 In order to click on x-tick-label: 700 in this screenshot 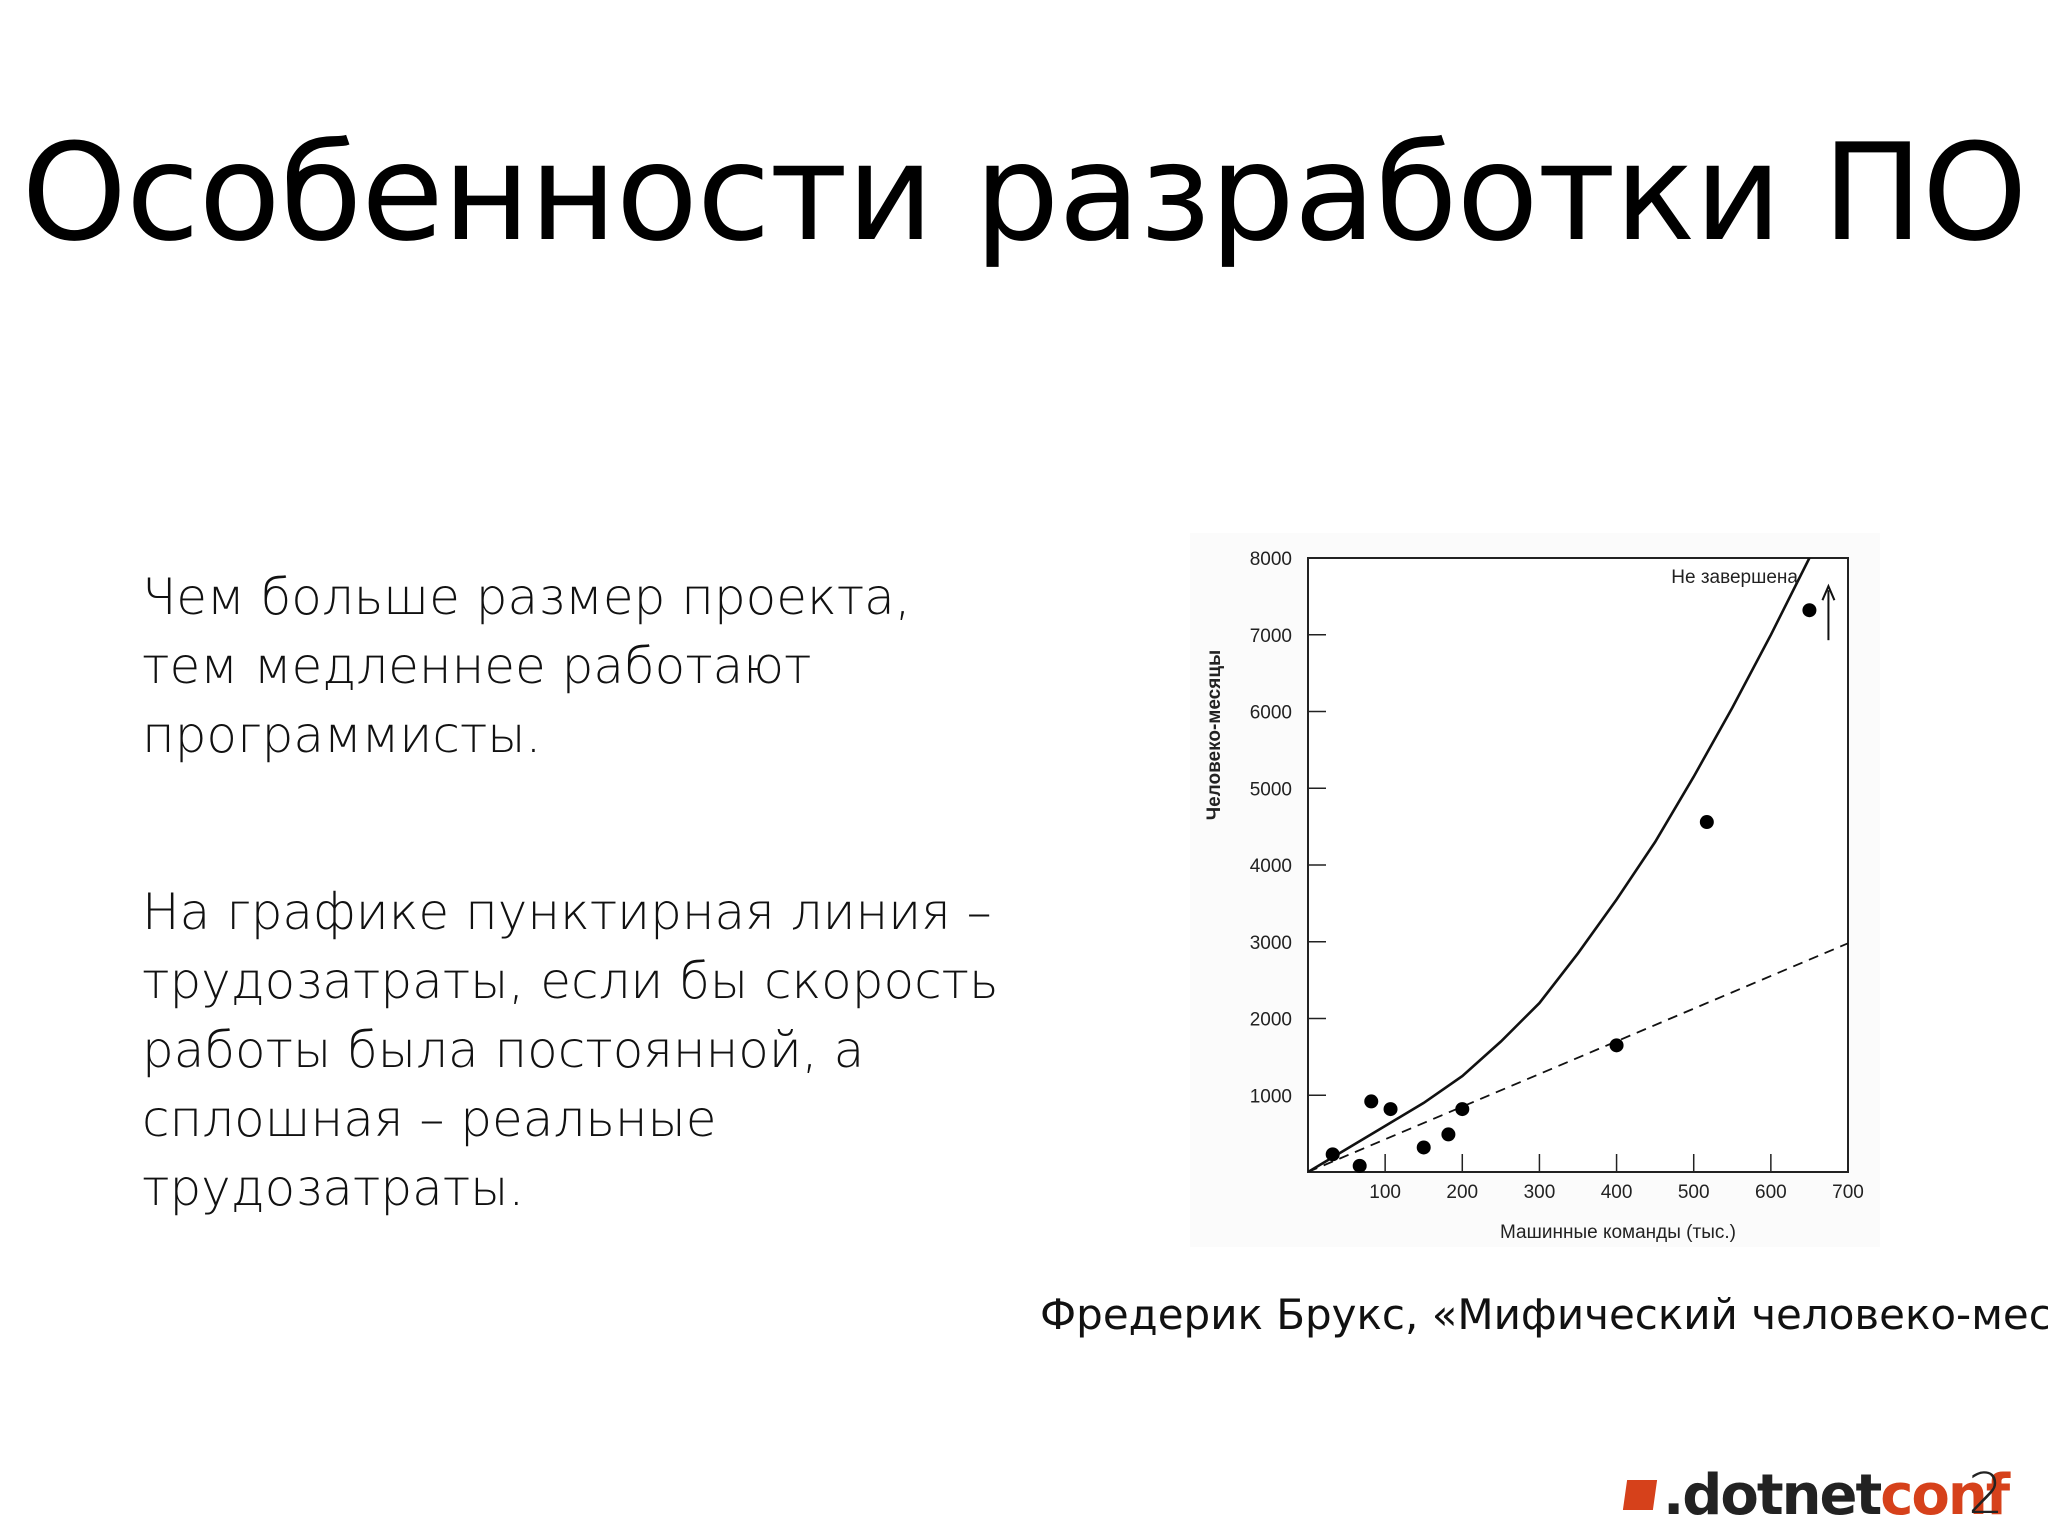, I will do `click(1848, 1192)`.